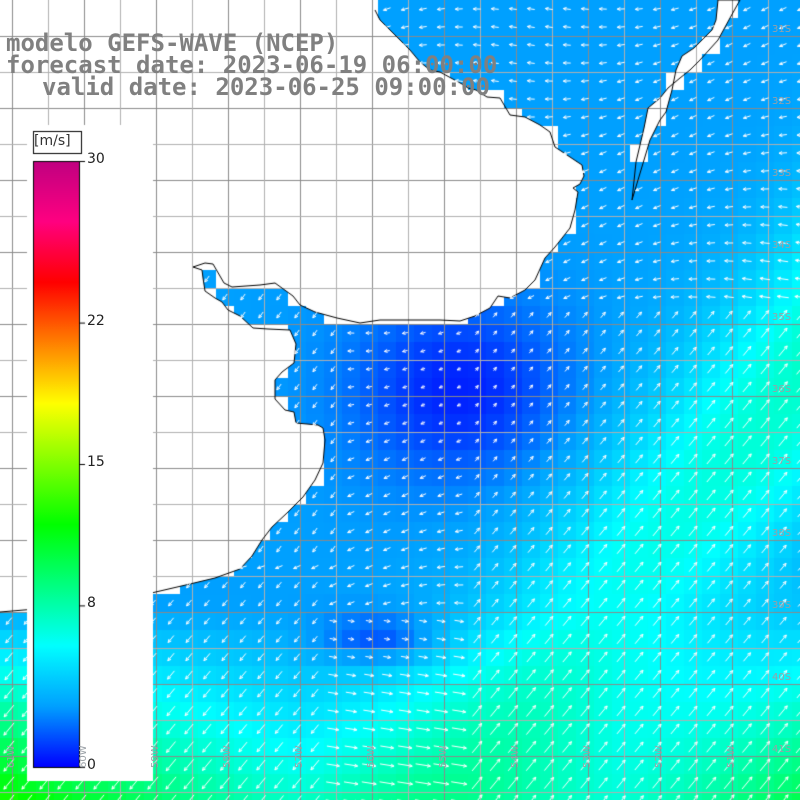 This screenshot has width=800, height=800. Describe the element at coordinates (782, 677) in the screenshot. I see `latitude-label: 40S` at that location.